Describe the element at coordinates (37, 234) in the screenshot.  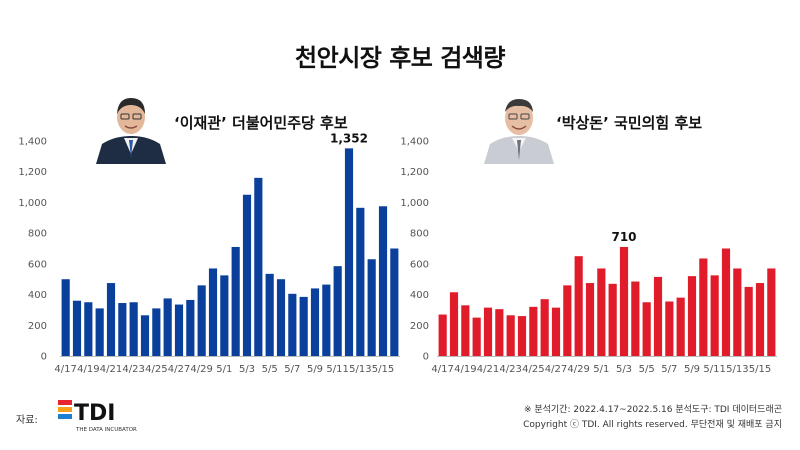
I see `left-y-tick-label: 800` at that location.